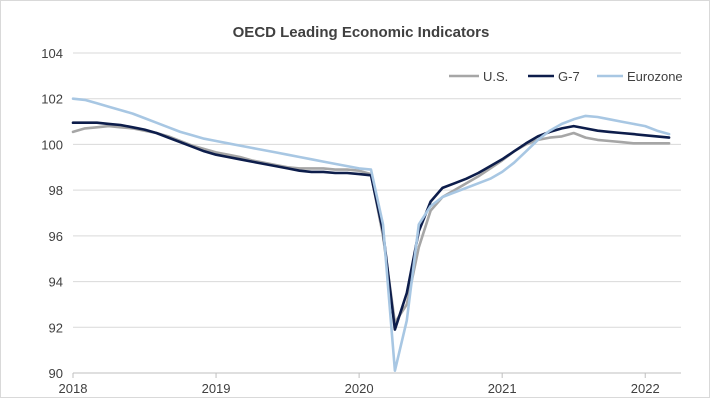 Image resolution: width=710 pixels, height=402 pixels. I want to click on y-tick-label: 100, so click(52, 144).